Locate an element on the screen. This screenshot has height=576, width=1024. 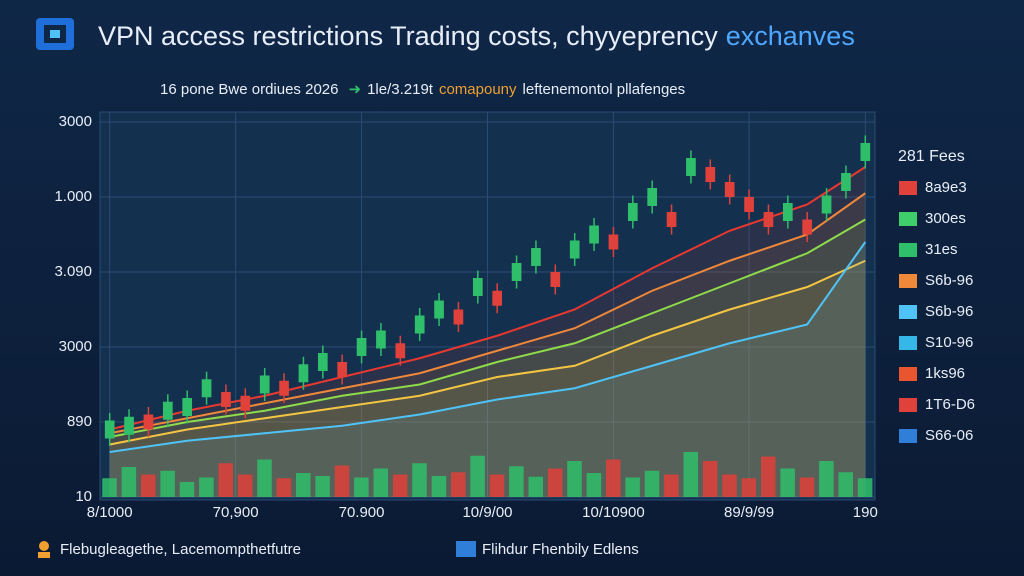
x-tick-label: 70.900 is located at coordinates (362, 512).